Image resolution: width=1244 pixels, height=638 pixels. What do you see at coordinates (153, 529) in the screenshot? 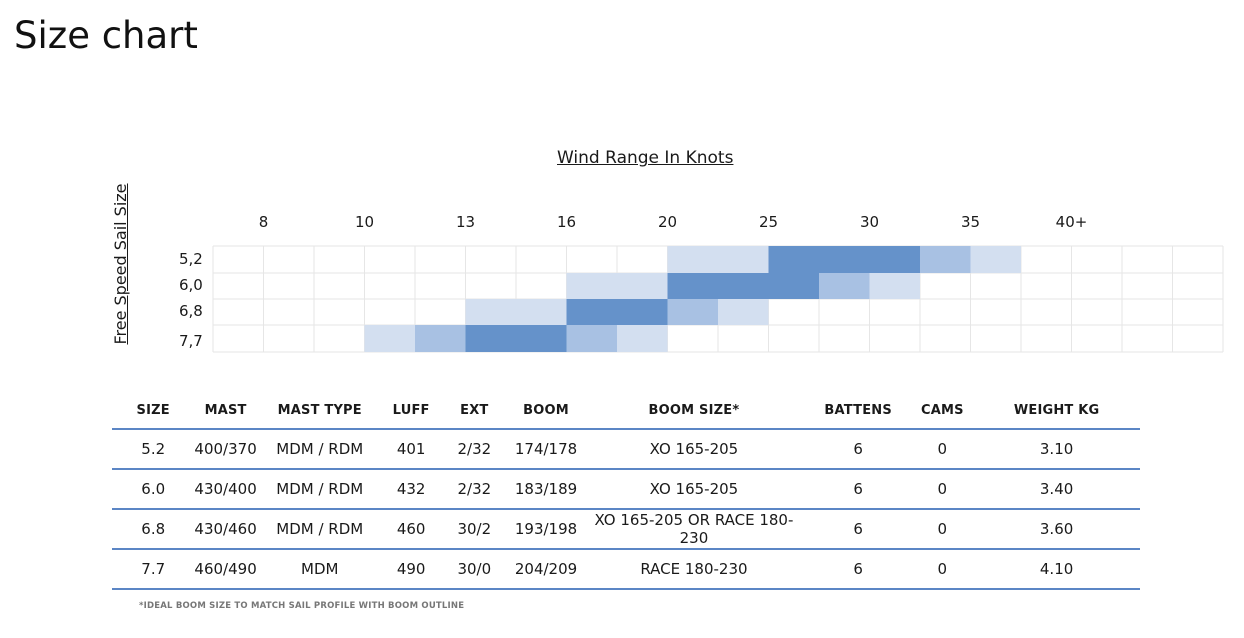
I see `table-cell: 6.8` at bounding box center [153, 529].